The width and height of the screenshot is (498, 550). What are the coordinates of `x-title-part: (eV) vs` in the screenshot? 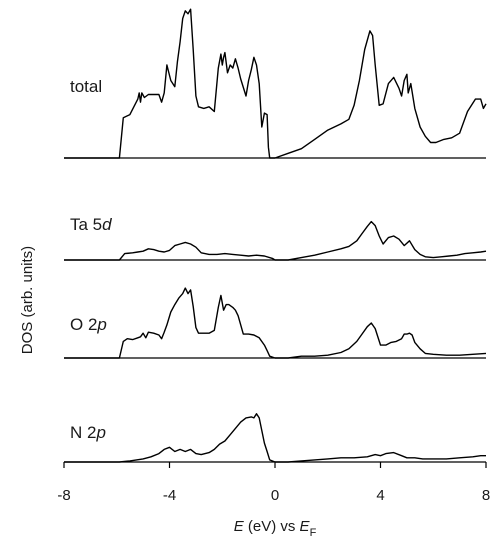 It's located at (272, 526).